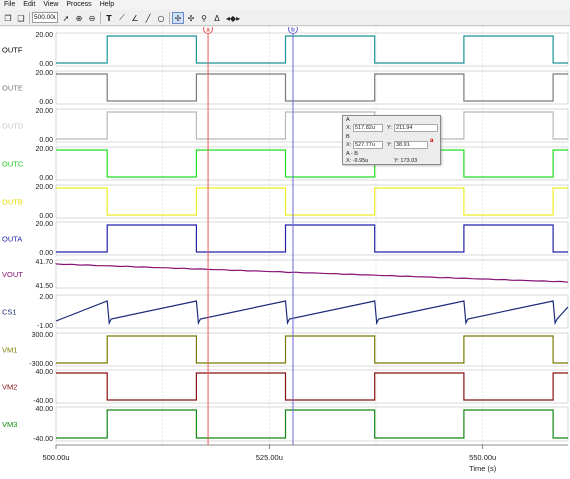 This screenshot has height=479, width=570. I want to click on readout-a-x-value: 517.82u, so click(368, 128).